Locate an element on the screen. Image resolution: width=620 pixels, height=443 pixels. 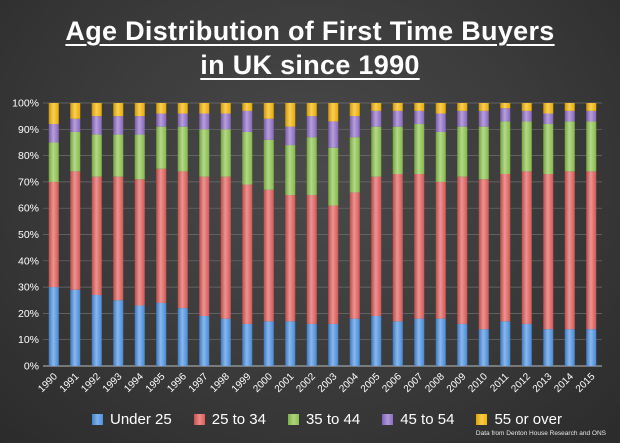
bar-segment-25-to-34-2008 is located at coordinates (440, 250).